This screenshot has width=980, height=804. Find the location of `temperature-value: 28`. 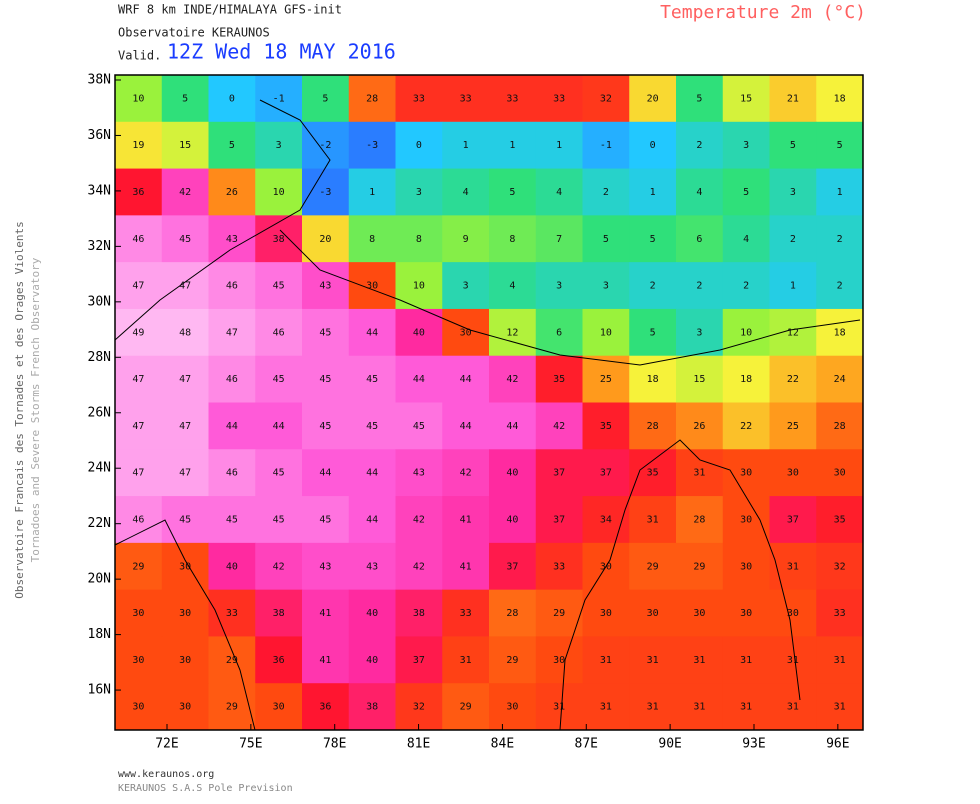

temperature-value: 28 is located at coordinates (699, 519).